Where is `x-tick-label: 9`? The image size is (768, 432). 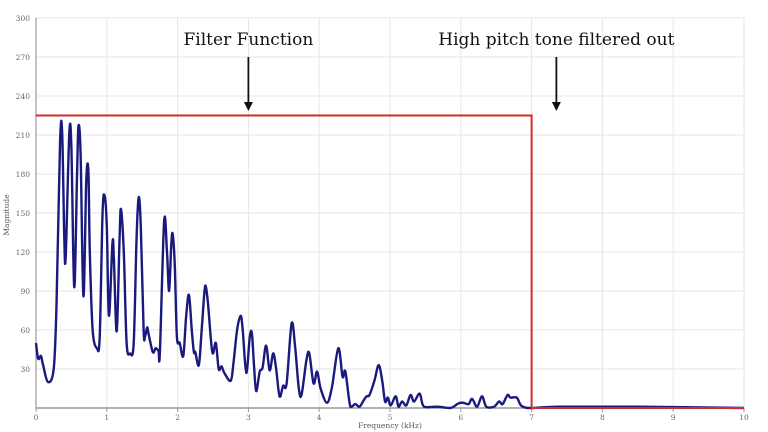
x-tick-label: 9 is located at coordinates (673, 417).